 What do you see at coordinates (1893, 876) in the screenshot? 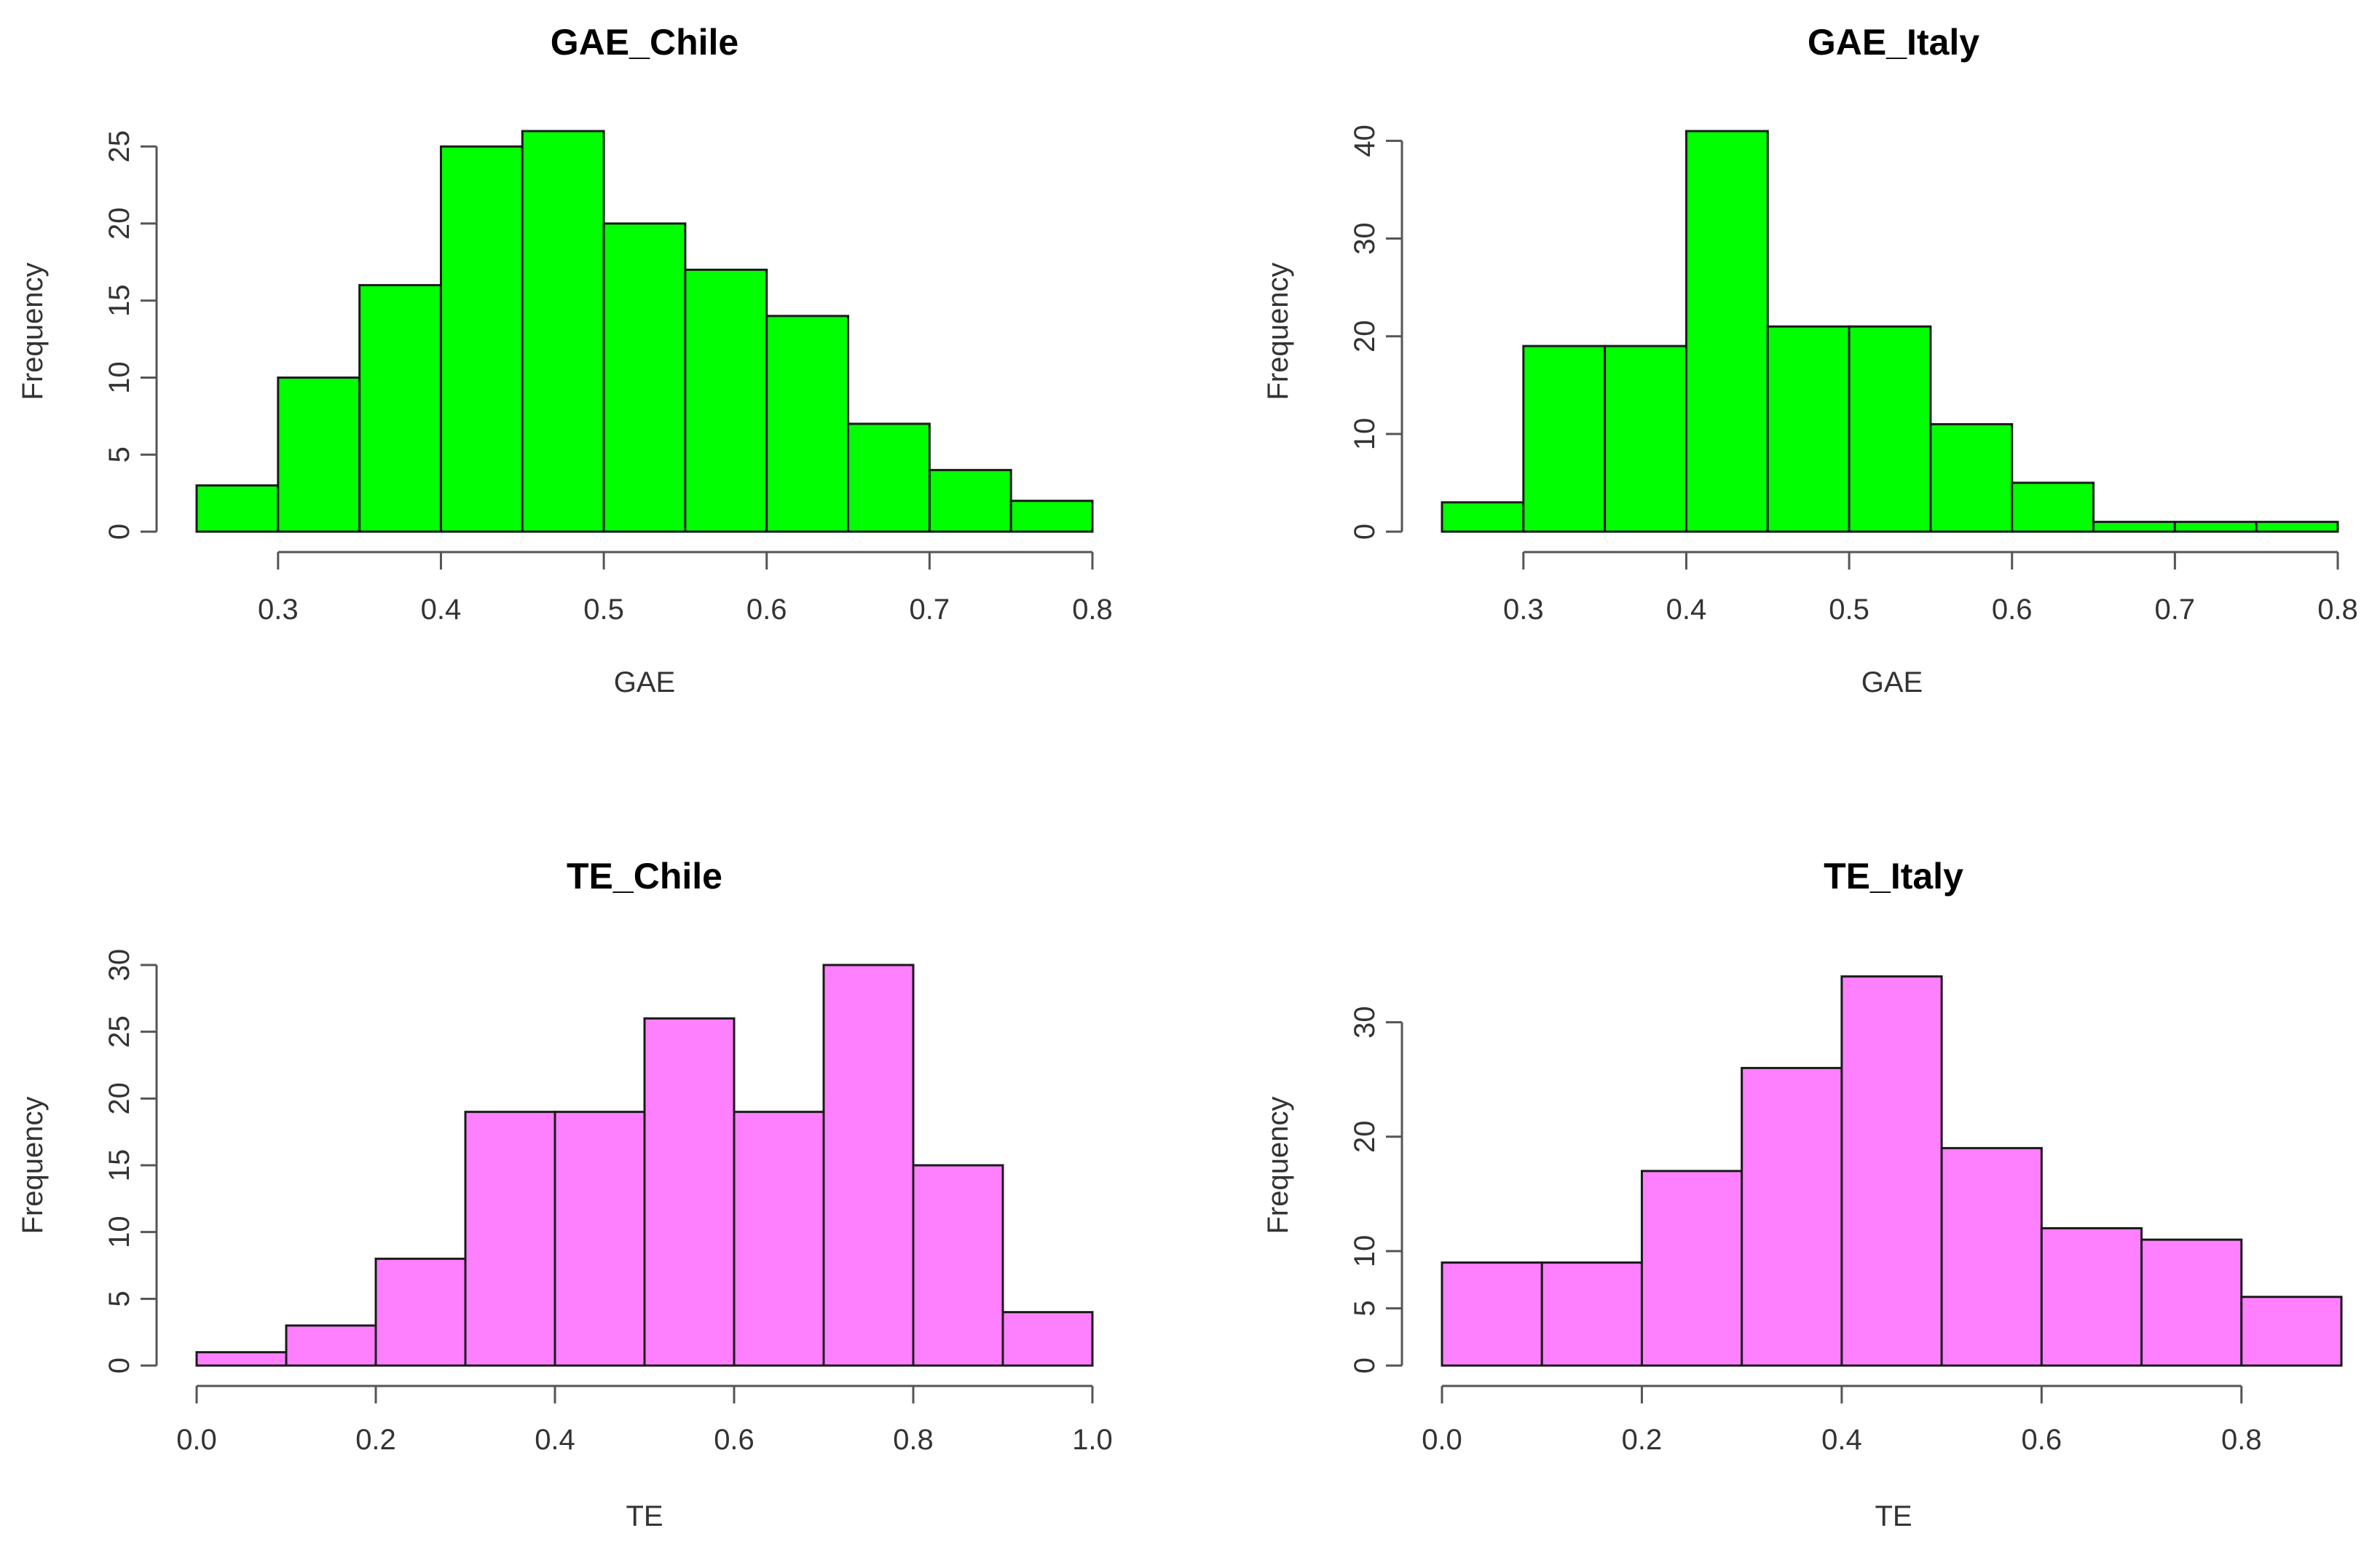
I see `chart-title: TE_Italy` at bounding box center [1893, 876].